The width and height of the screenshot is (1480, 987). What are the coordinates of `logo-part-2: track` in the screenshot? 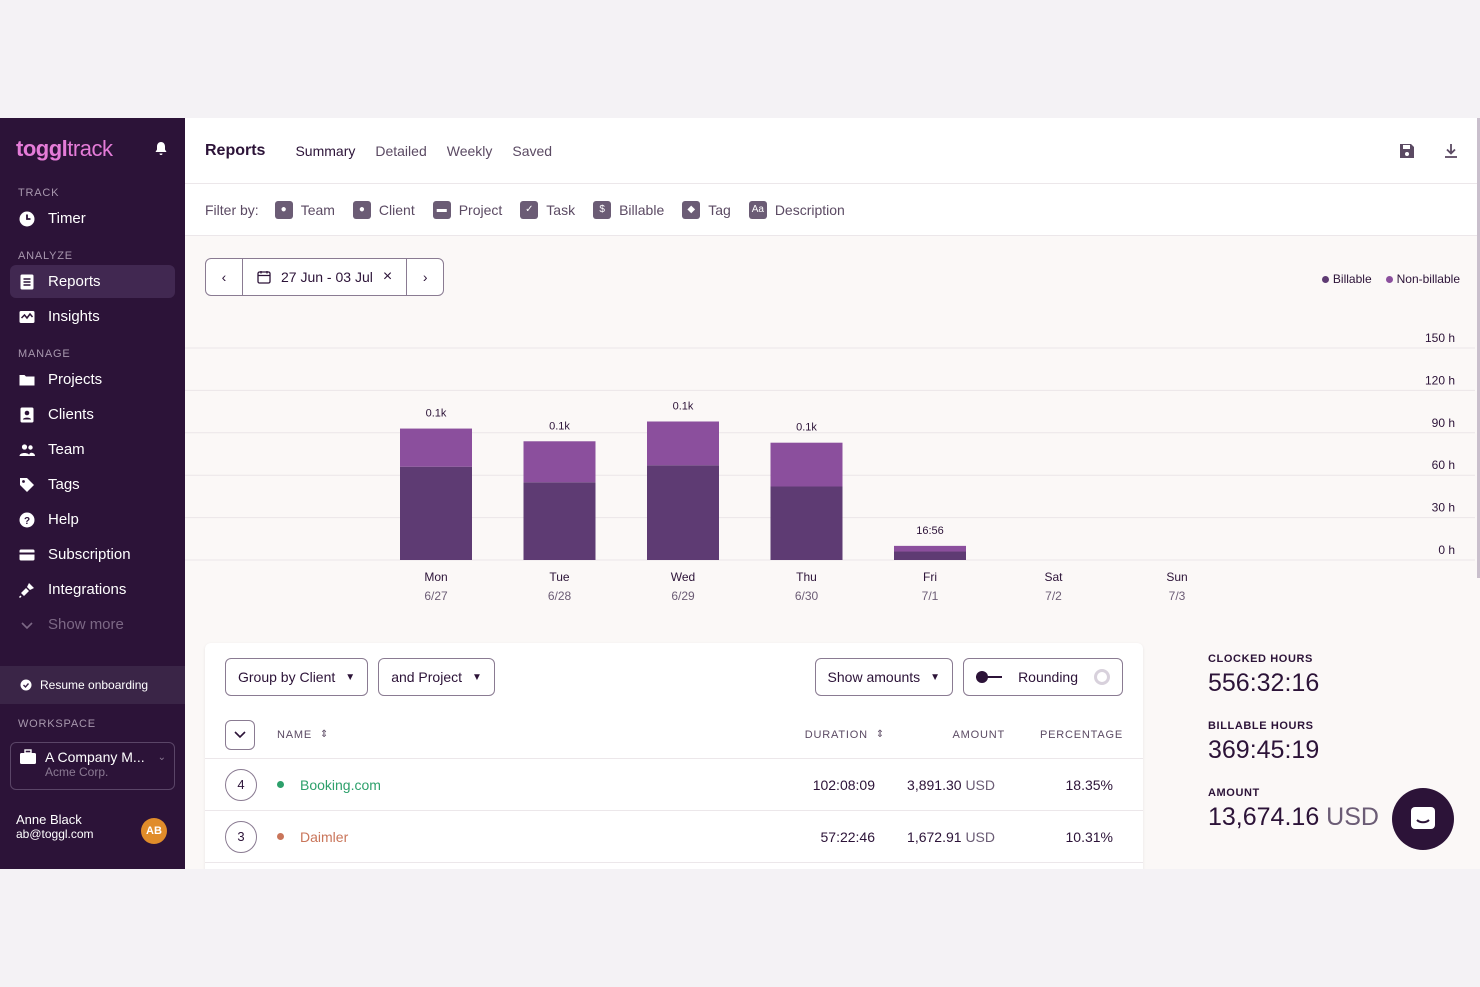 It's located at (90, 148).